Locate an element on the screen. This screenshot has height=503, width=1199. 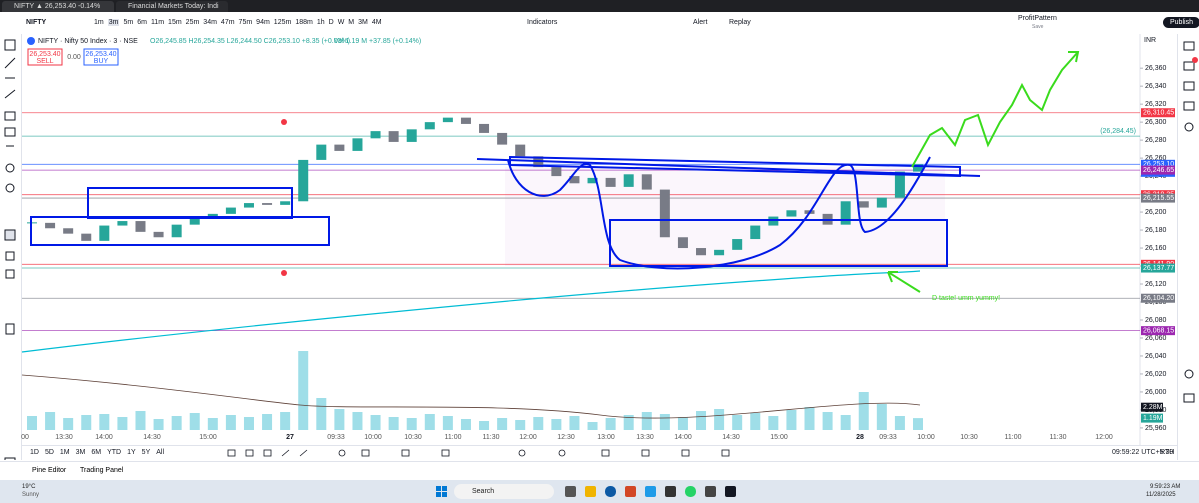
buy-button is located at coordinates (101, 57).